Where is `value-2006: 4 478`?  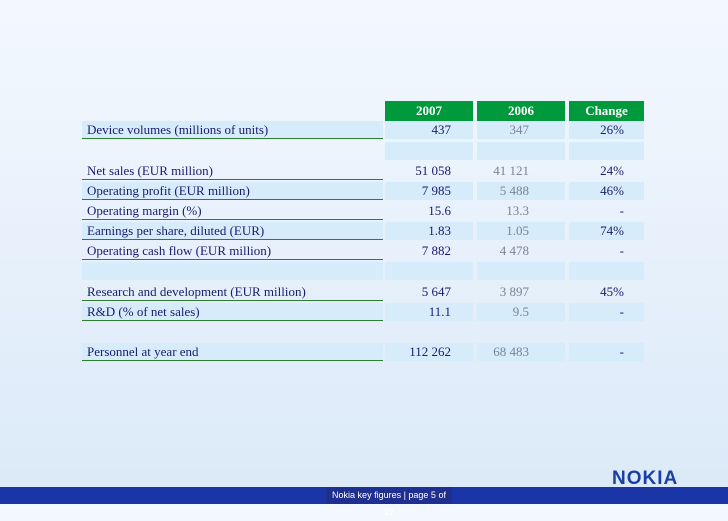
value-2006: 4 478 is located at coordinates (514, 250).